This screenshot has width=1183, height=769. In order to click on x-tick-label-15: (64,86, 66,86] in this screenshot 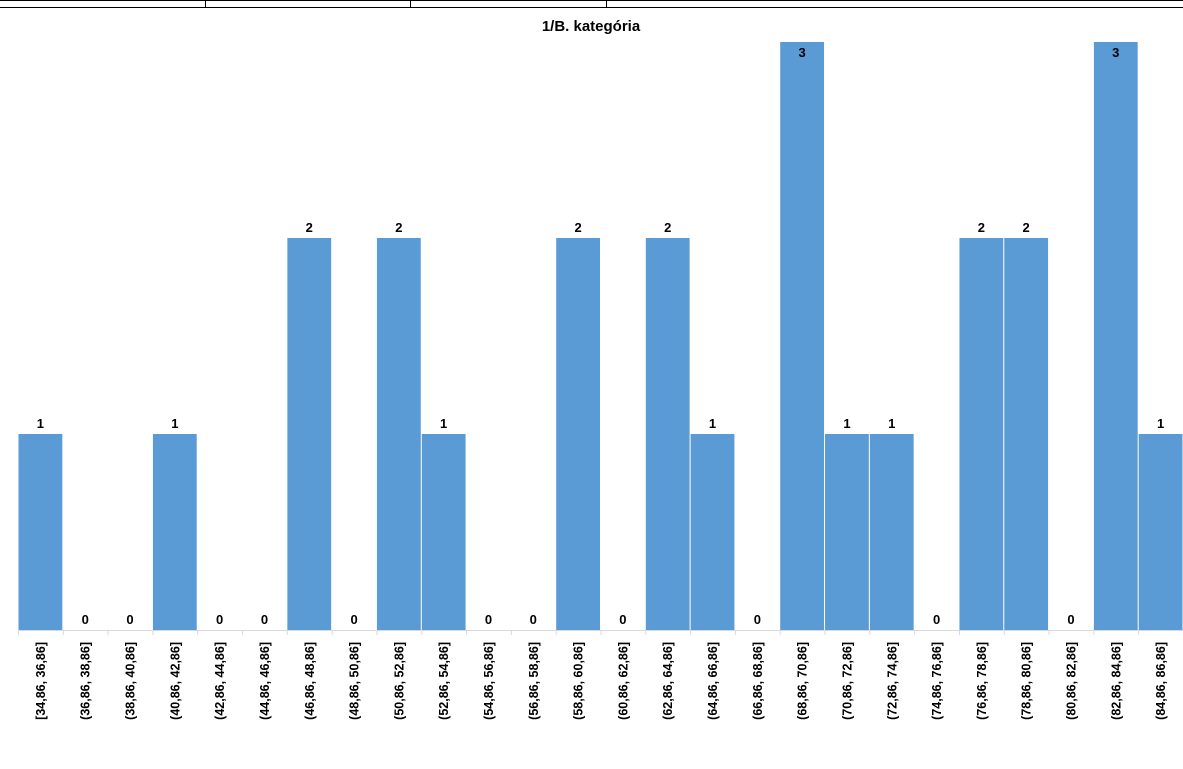, I will do `click(713, 681)`.